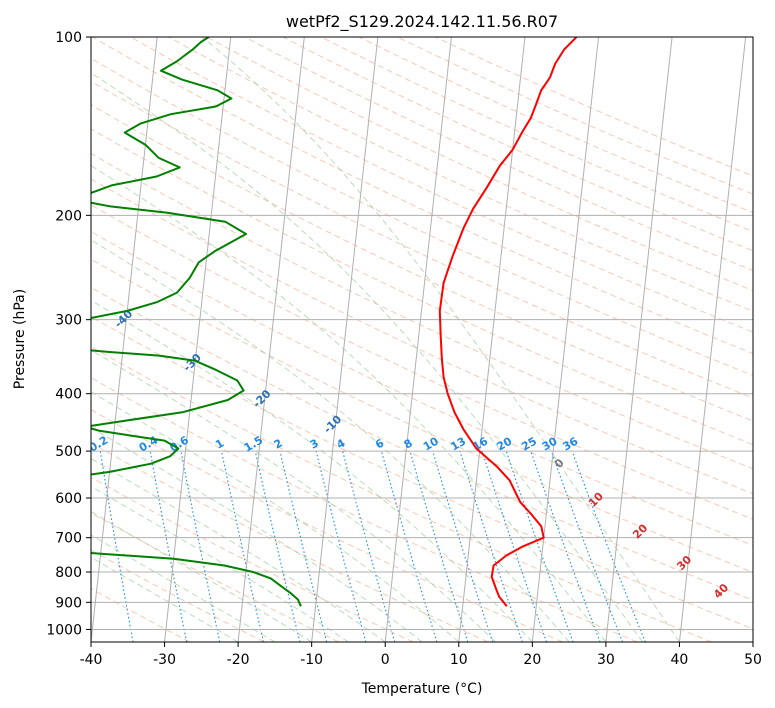 The height and width of the screenshot is (708, 775). Describe the element at coordinates (459, 660) in the screenshot. I see `x-tick-label: 10` at that location.